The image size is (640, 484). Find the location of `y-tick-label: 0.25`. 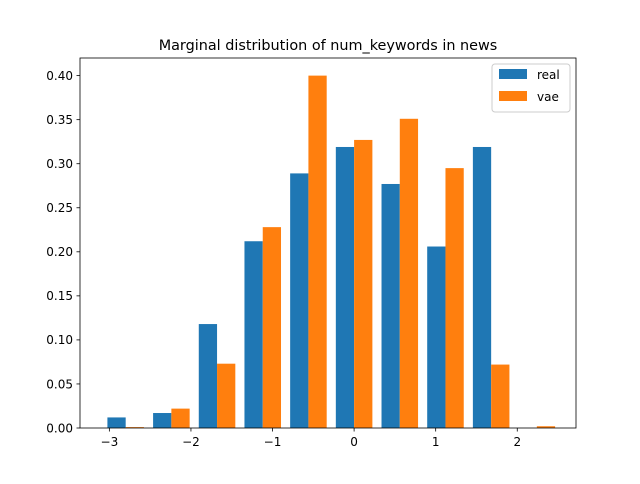

y-tick-label: 0.25 is located at coordinates (59, 208).